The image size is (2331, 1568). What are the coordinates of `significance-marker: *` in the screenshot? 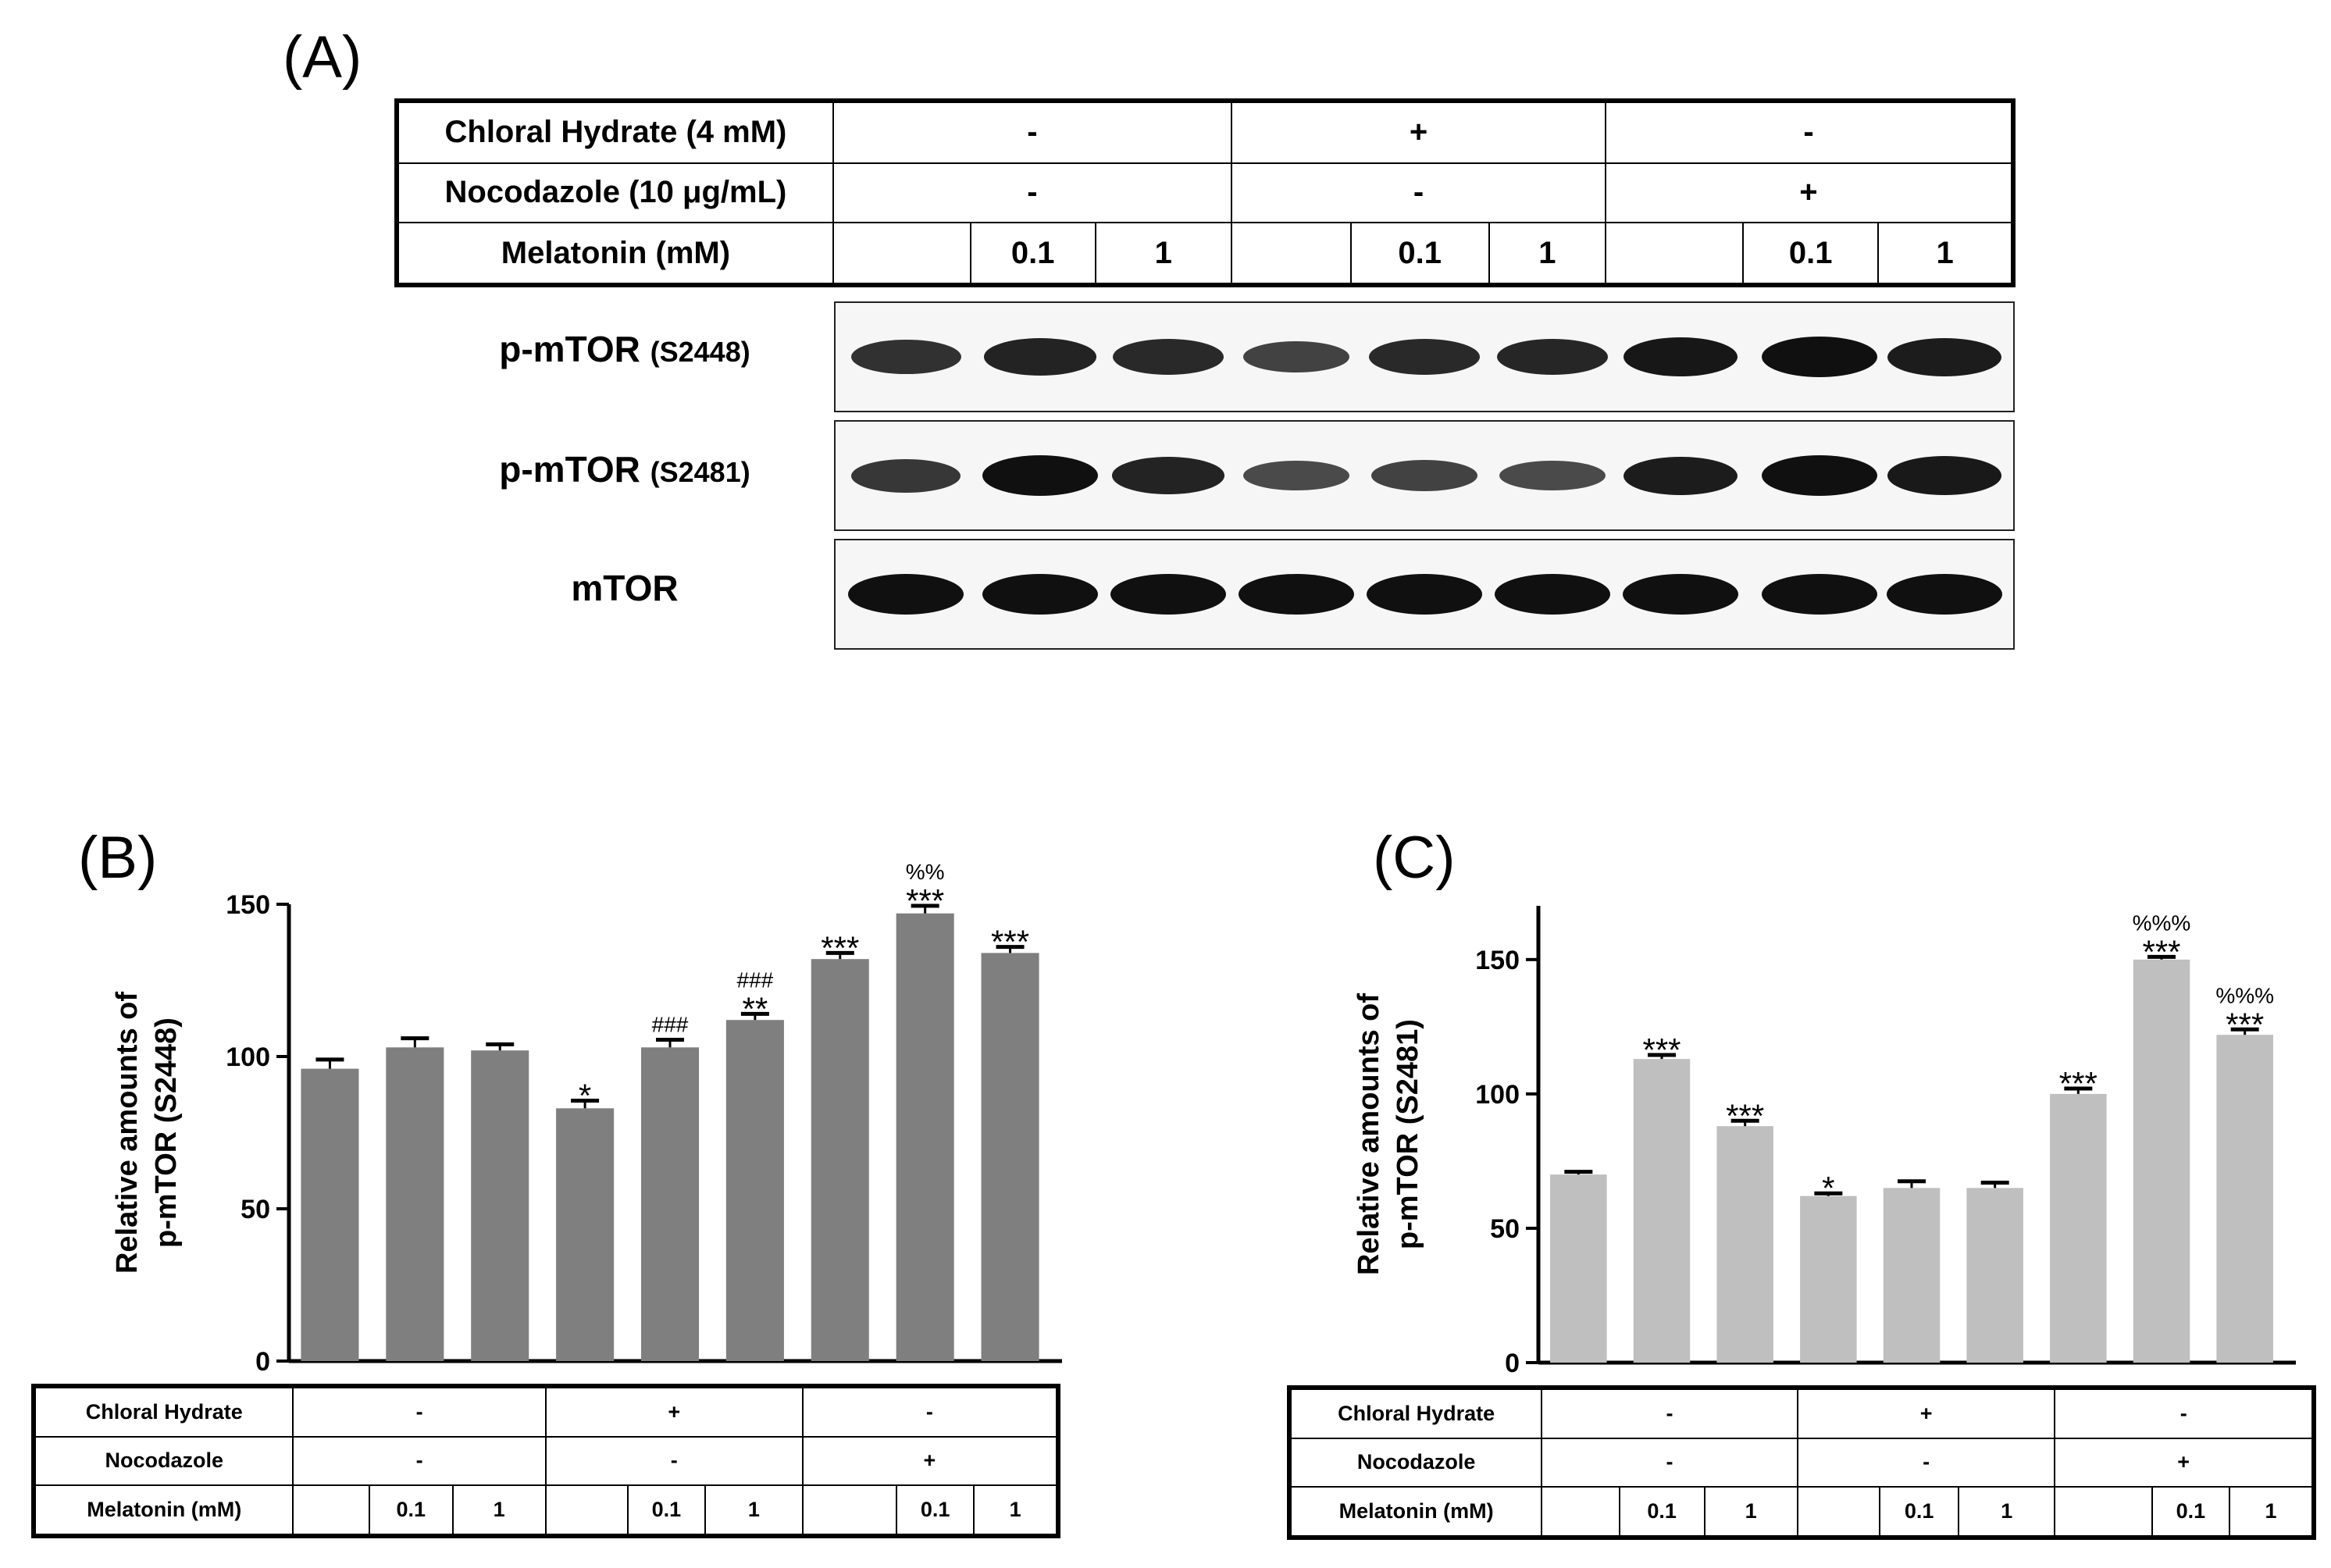 It's located at (585, 1096).